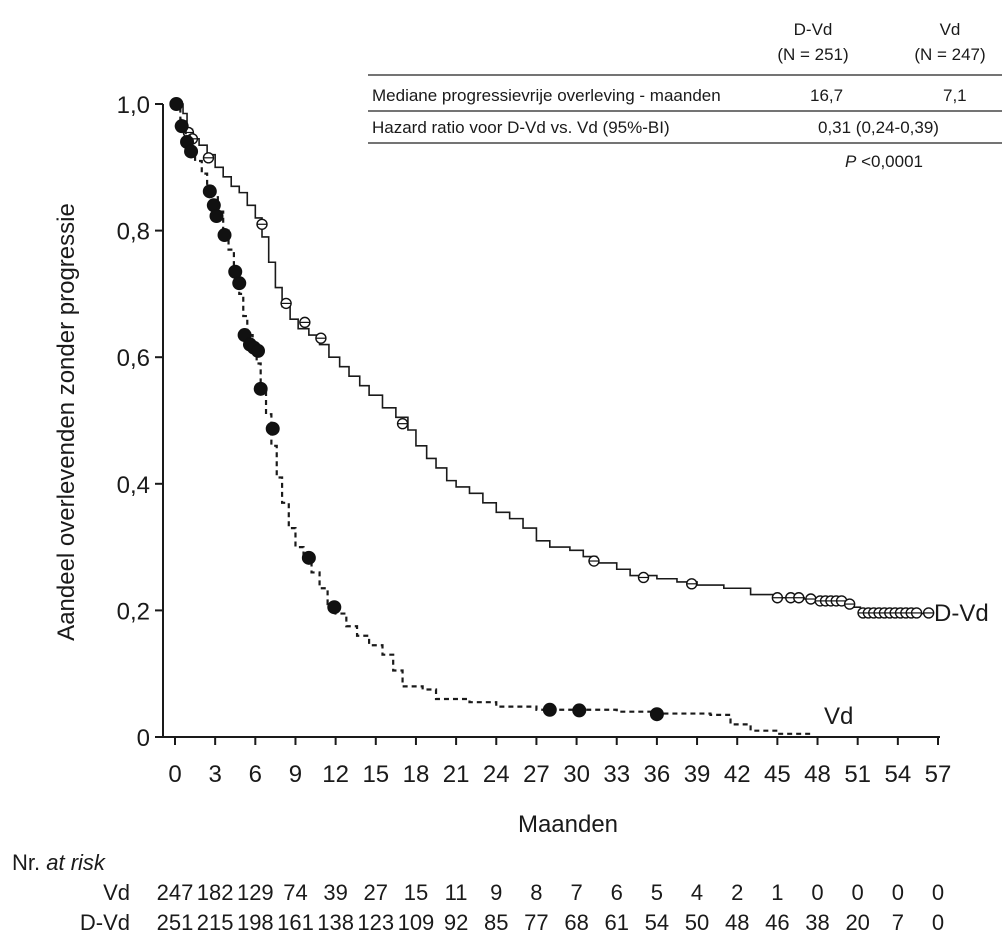  Describe the element at coordinates (617, 892) in the screenshot. I see `at-risk-value: 6` at that location.